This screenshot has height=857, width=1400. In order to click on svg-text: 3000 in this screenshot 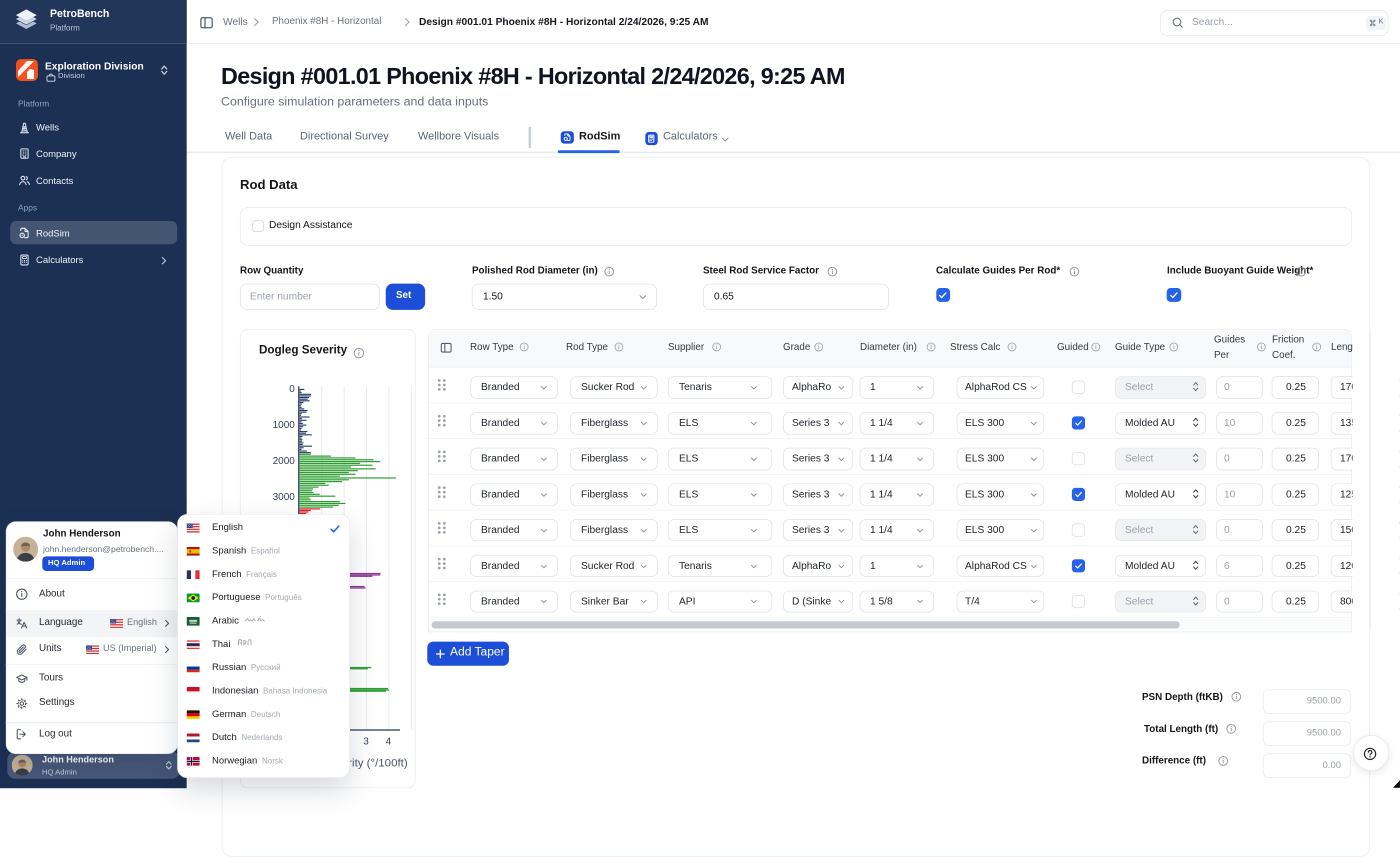, I will do `click(283, 497)`.